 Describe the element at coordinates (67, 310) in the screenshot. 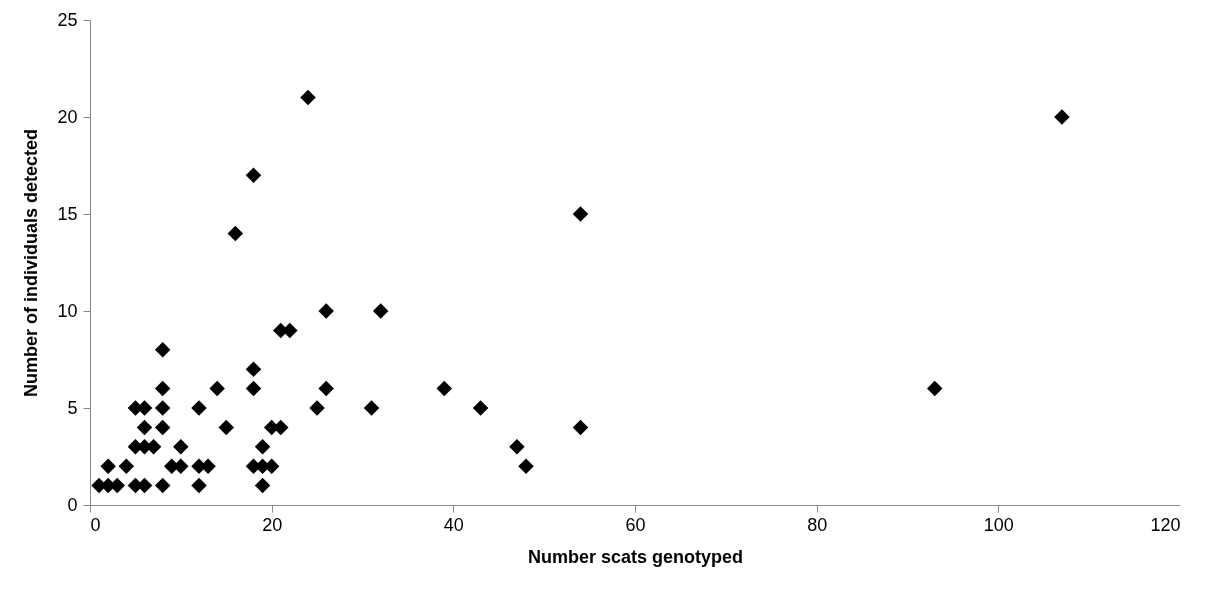

I see `y-tick-label: 10` at that location.